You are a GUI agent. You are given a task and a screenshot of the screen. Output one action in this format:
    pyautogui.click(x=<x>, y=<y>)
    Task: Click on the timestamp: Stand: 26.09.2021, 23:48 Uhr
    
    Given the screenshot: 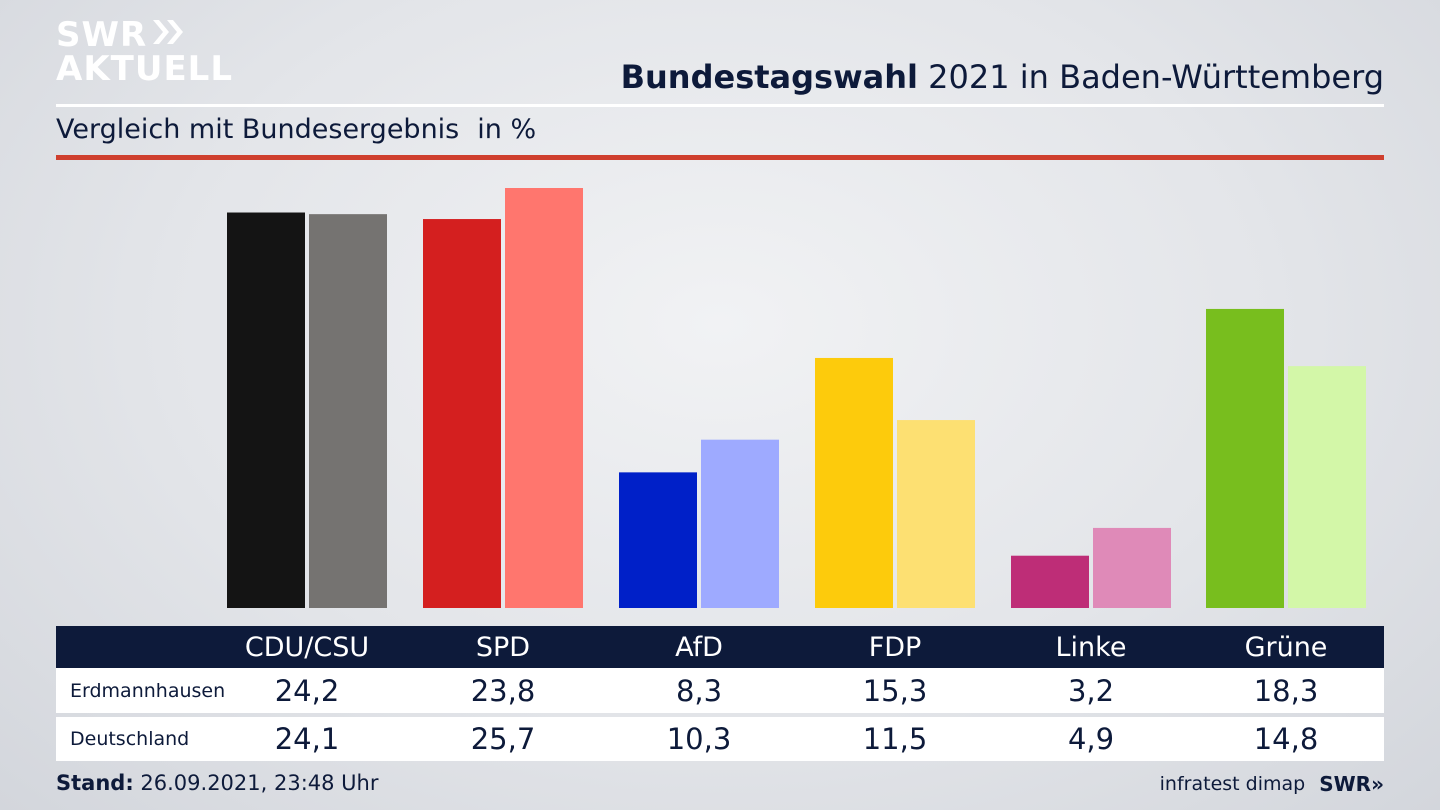 What is the action you would take?
    pyautogui.click(x=217, y=783)
    